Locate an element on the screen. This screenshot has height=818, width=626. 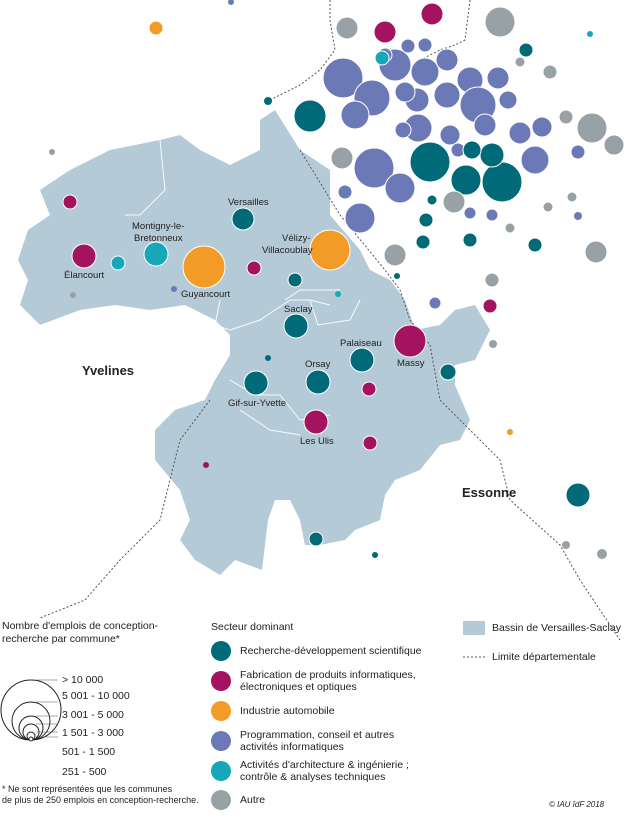
label-palaiseau: Palaiseau is located at coordinates (361, 343).